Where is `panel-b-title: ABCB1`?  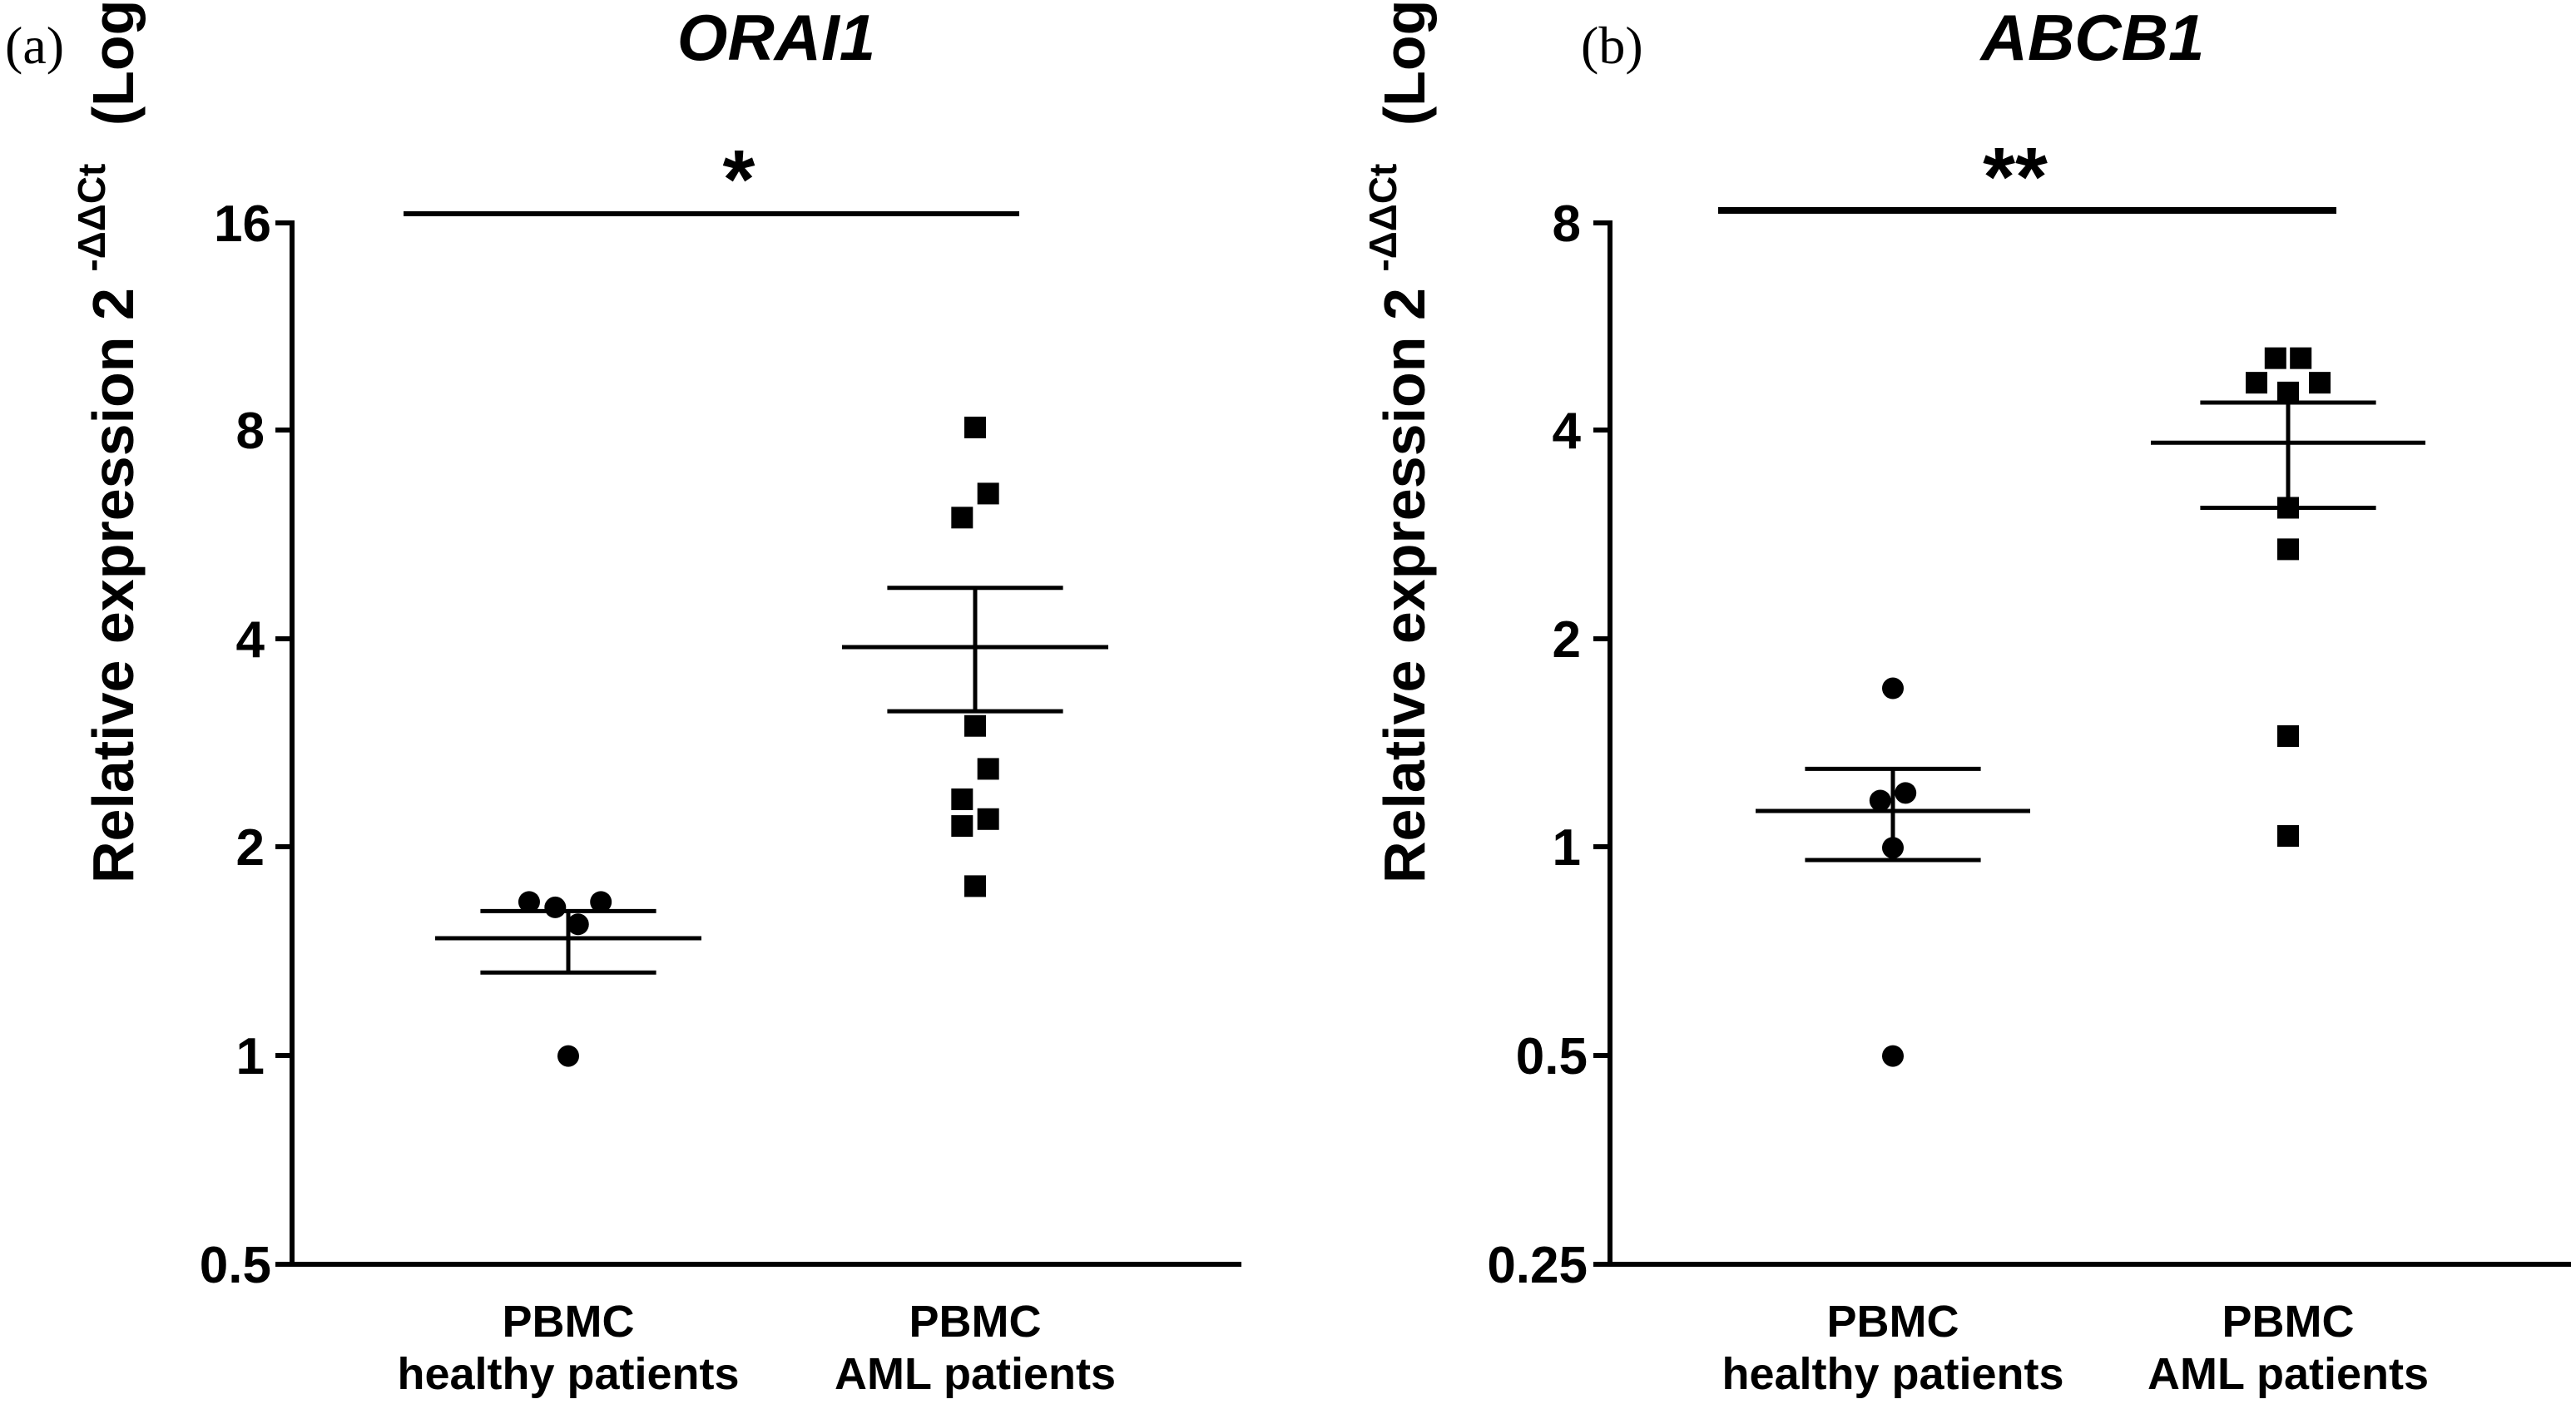 panel-b-title: ABCB1 is located at coordinates (2092, 37).